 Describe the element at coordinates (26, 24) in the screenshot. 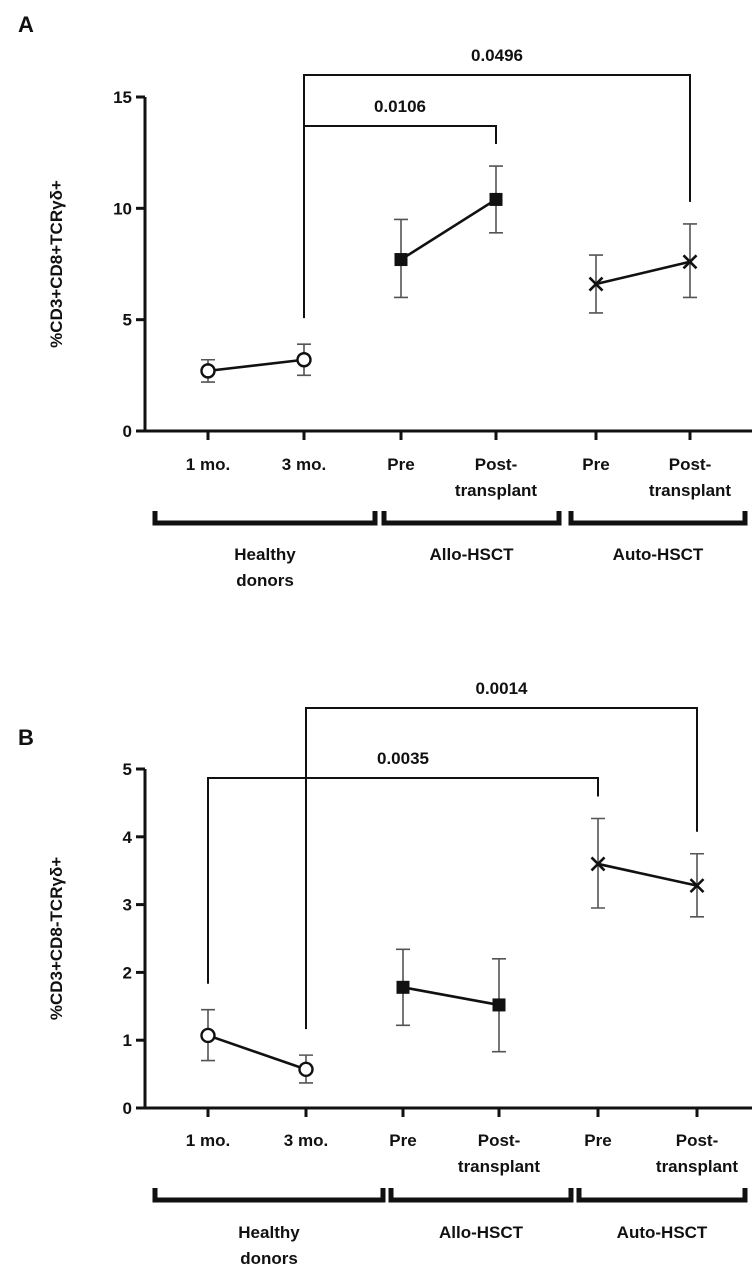

I see `panel-letter: A` at that location.